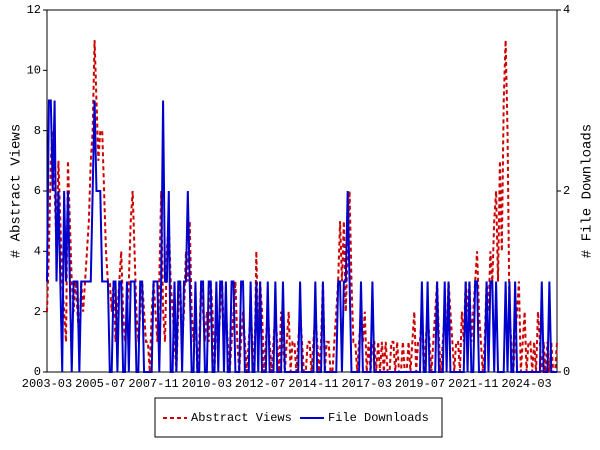  What do you see at coordinates (260, 384) in the screenshot?
I see `x-tick-label: 2012-07` at bounding box center [260, 384].